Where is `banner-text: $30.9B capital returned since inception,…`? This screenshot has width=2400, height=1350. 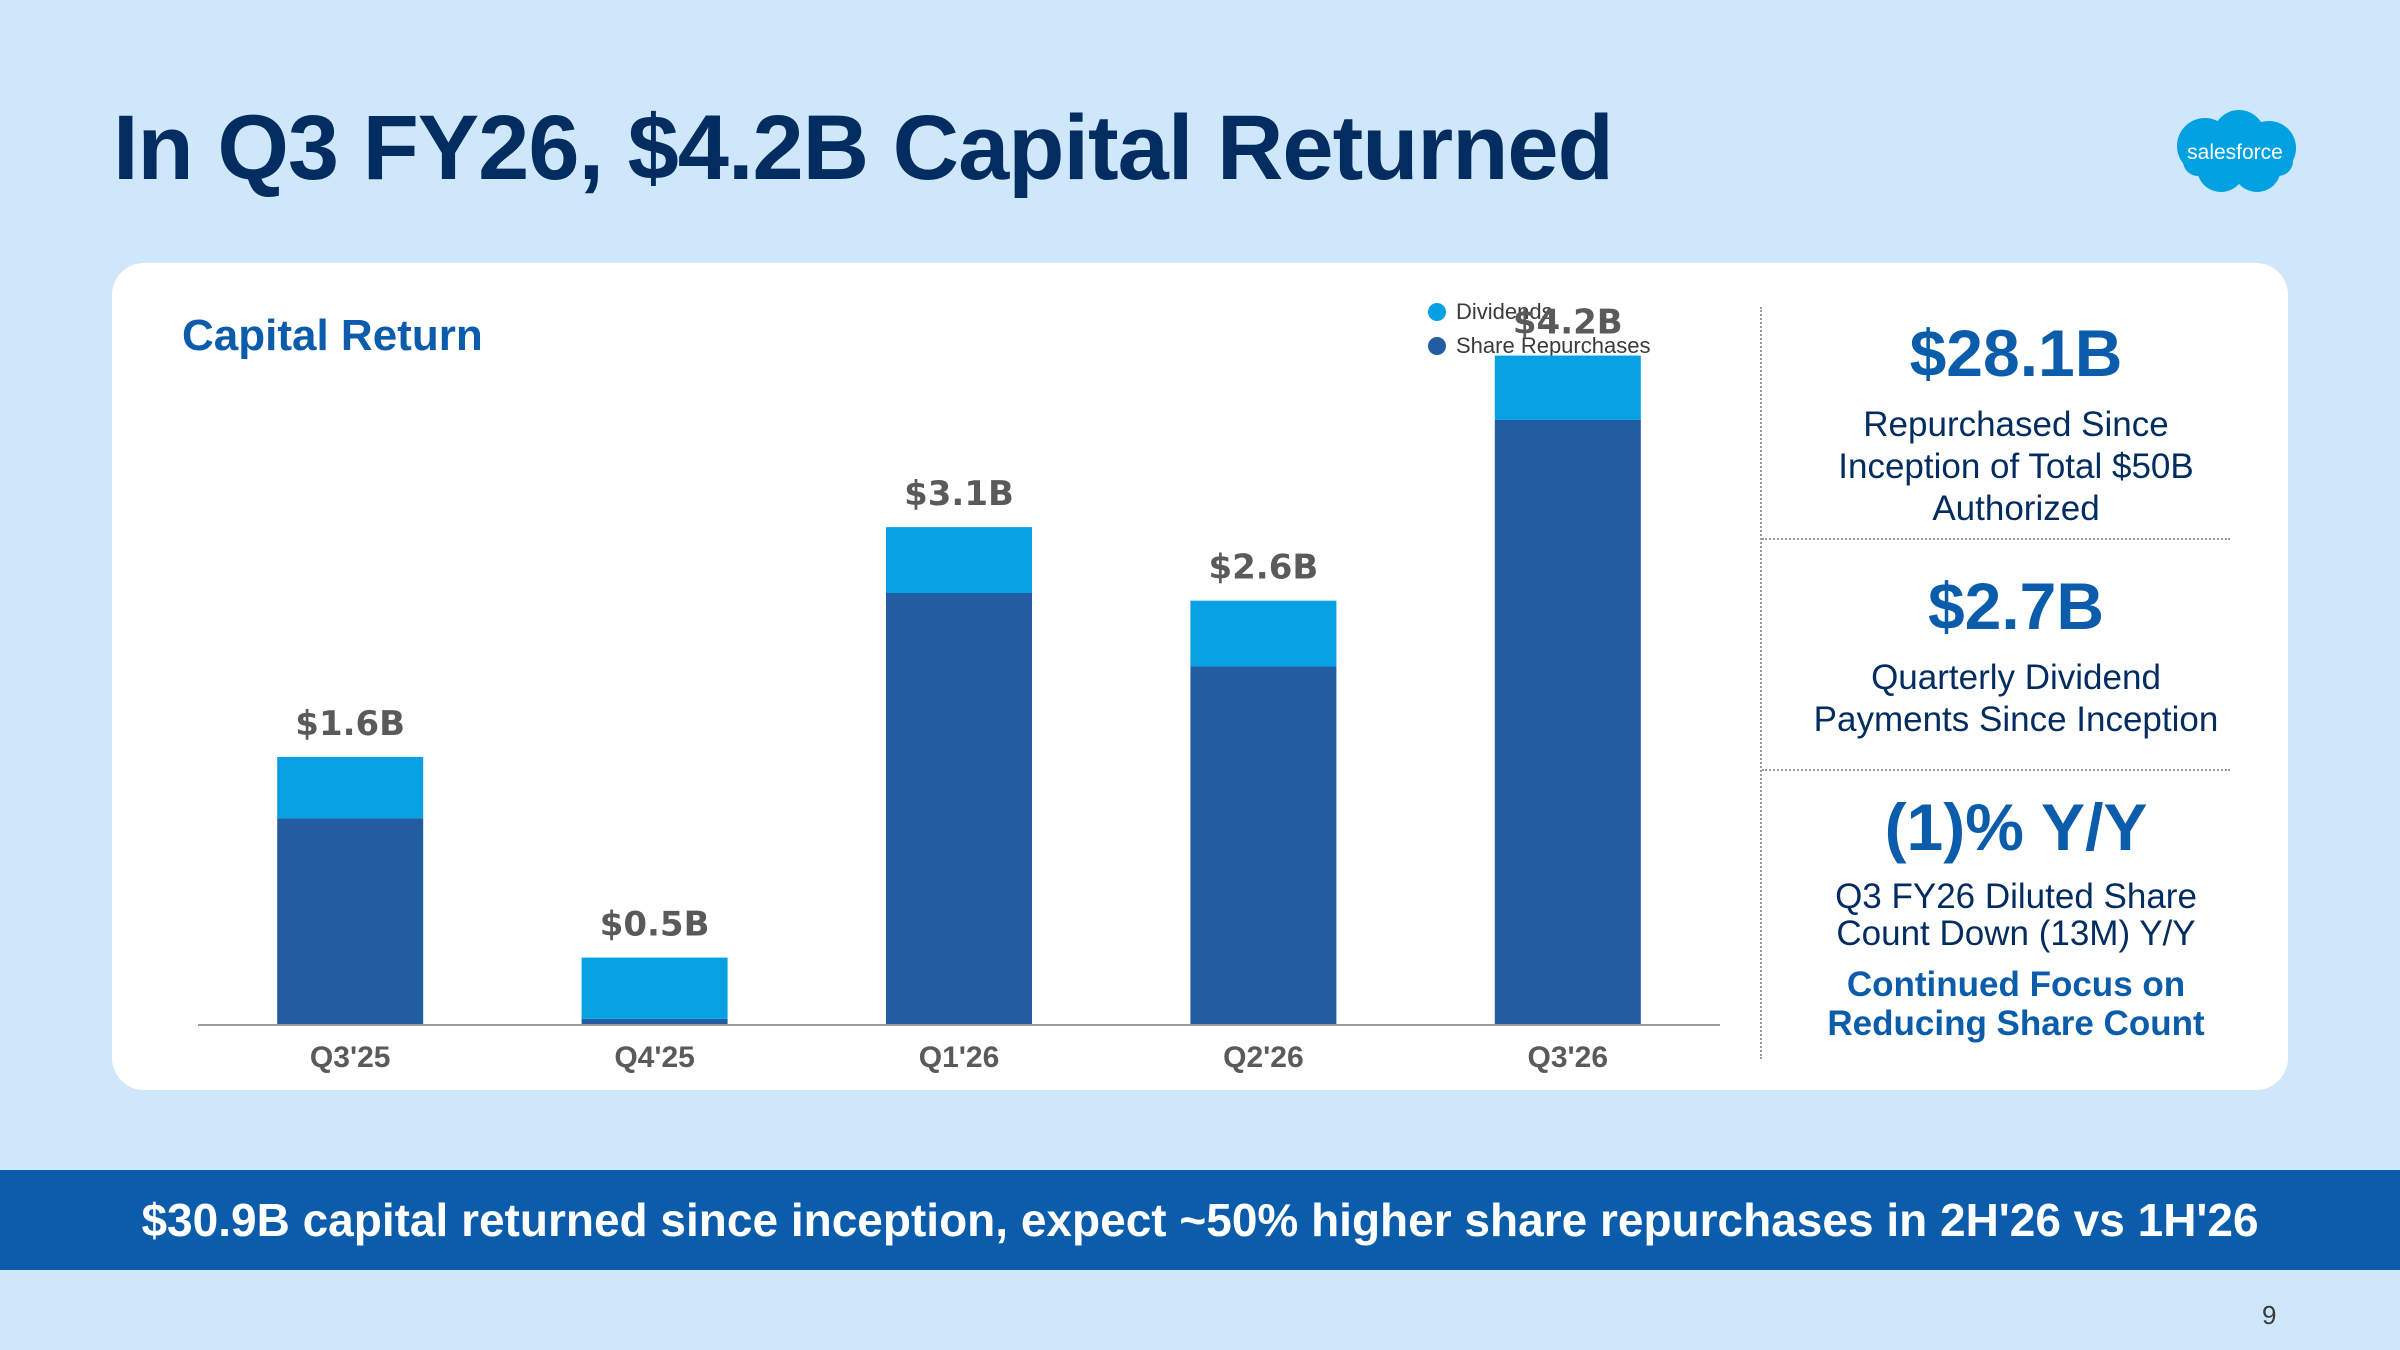
banner-text: $30.9B capital returned since inception,… is located at coordinates (1200, 1220).